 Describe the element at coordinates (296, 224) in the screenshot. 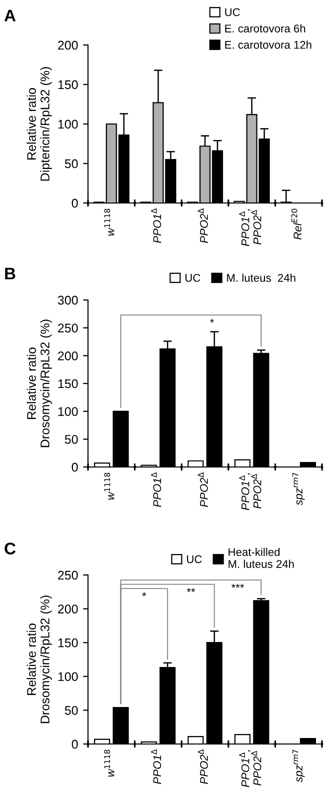

I see `x-tick-label: Rel$^{E20}$` at that location.